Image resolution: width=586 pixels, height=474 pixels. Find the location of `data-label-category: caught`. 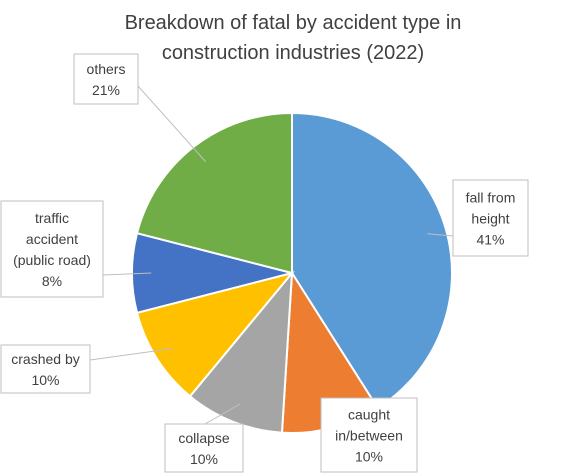

data-label-category: caught is located at coordinates (369, 415).